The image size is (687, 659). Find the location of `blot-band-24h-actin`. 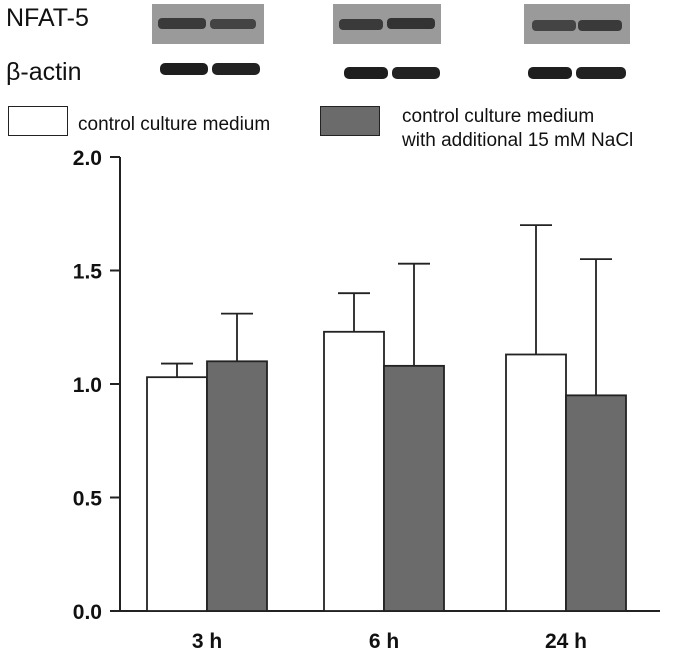

blot-band-24h-actin is located at coordinates (577, 73).